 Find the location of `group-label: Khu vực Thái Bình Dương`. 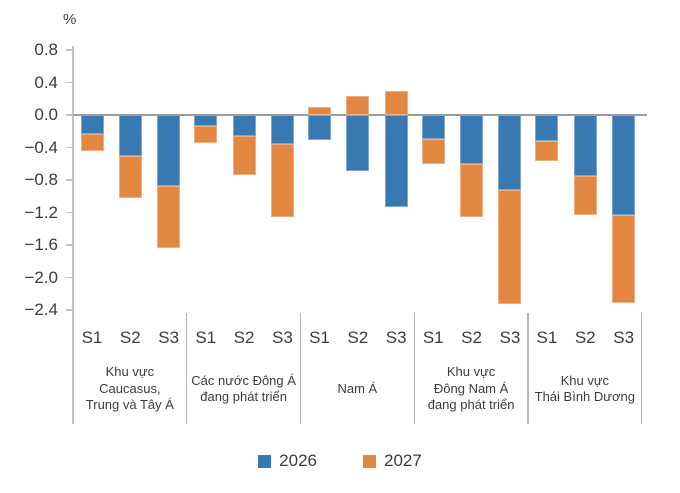

group-label: Khu vực Thái Bình Dương is located at coordinates (585, 389).